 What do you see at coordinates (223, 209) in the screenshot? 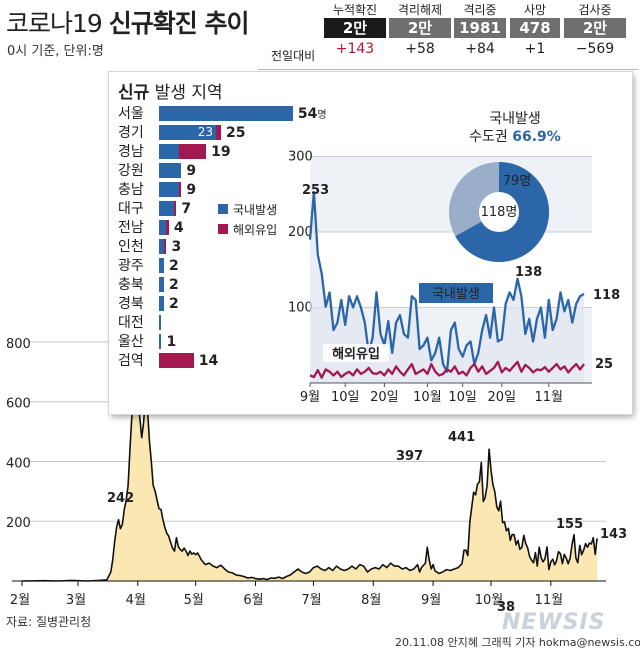
I see `legend-swatch-domestic` at bounding box center [223, 209].